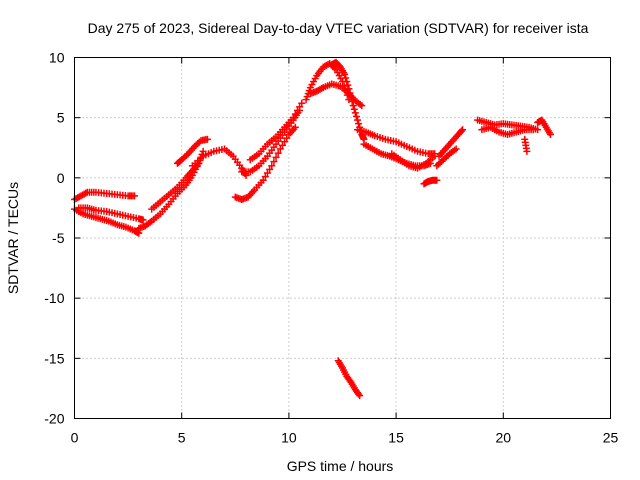  What do you see at coordinates (396, 438) in the screenshot?
I see `x-tick-label: 15` at bounding box center [396, 438].